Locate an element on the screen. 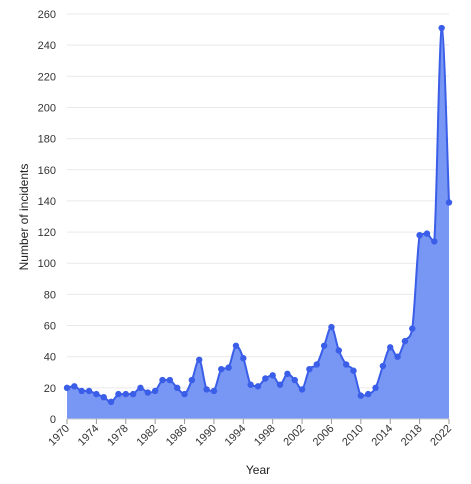  x-tick-label: 1974 is located at coordinates (89, 436).